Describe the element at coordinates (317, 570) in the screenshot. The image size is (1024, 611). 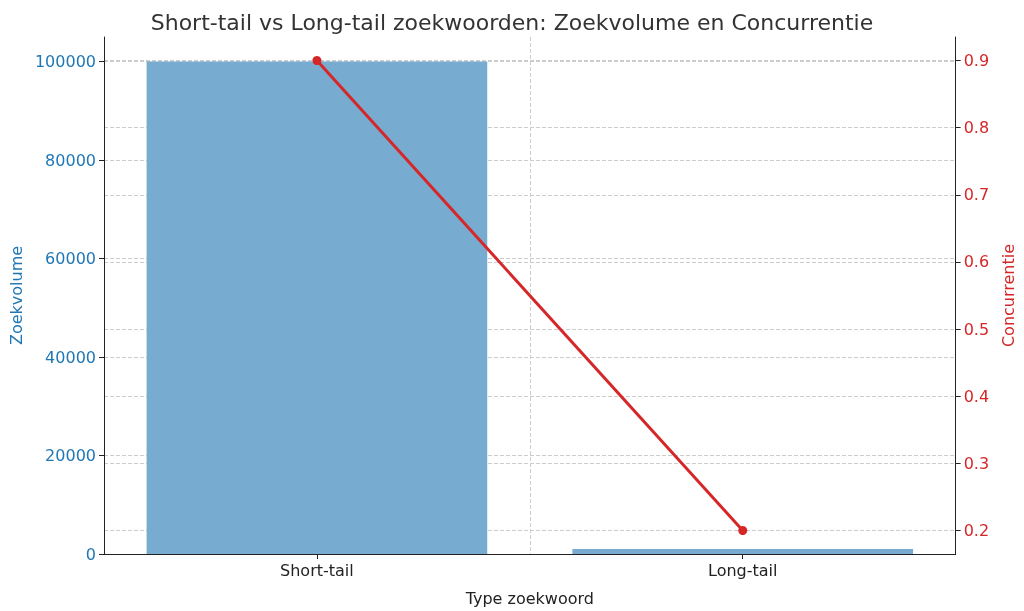
I see `x-tick-label: Short-tail` at that location.